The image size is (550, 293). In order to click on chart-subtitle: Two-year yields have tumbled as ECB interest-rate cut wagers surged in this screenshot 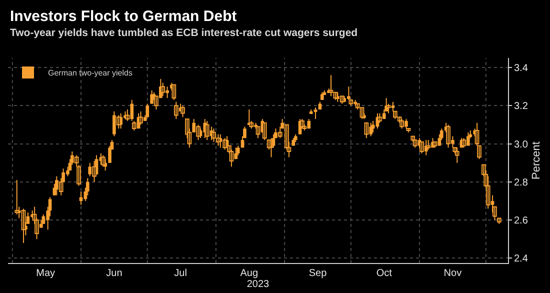, I will do `click(184, 33)`.